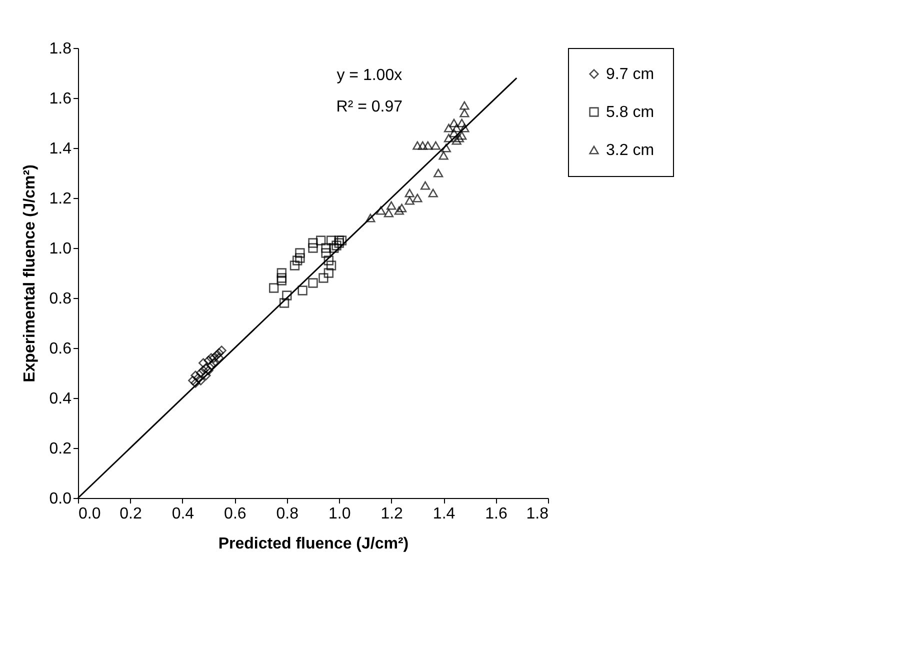  Describe the element at coordinates (537, 514) in the screenshot. I see `x-tick-label: 1.8` at that location.